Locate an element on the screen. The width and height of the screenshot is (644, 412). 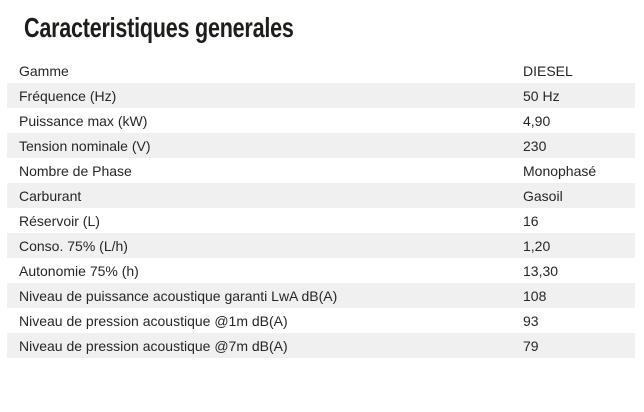
row-label: Gamme is located at coordinates (44, 70).